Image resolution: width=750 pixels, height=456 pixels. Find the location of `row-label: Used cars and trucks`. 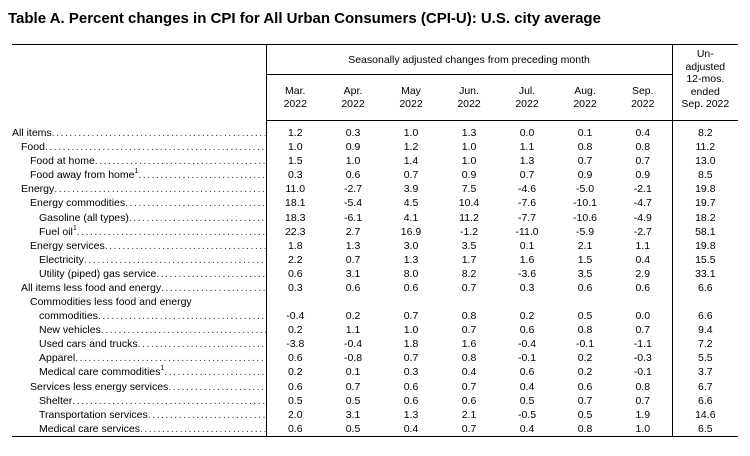

row-label: Used cars and trucks is located at coordinates (88, 344).